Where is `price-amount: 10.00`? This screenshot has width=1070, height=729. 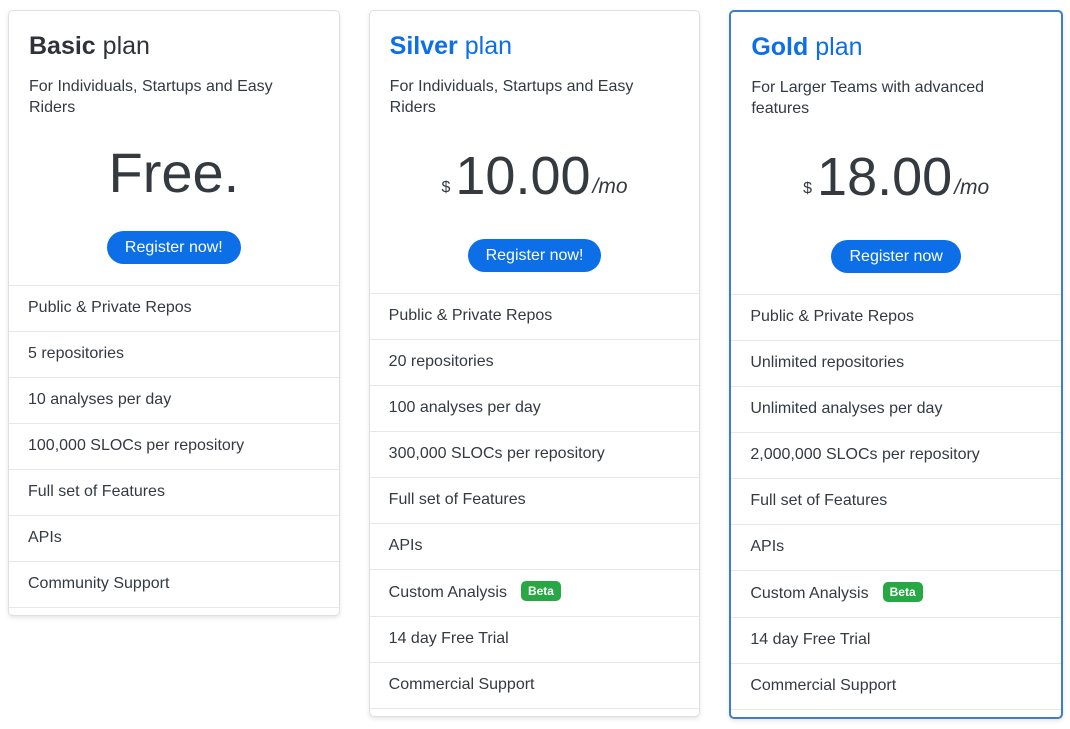
price-amount: 10.00 is located at coordinates (523, 175).